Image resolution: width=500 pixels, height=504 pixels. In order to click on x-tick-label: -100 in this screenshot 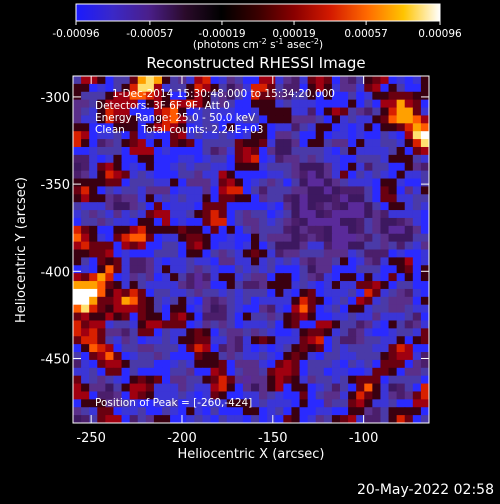, I will do `click(364, 438)`.